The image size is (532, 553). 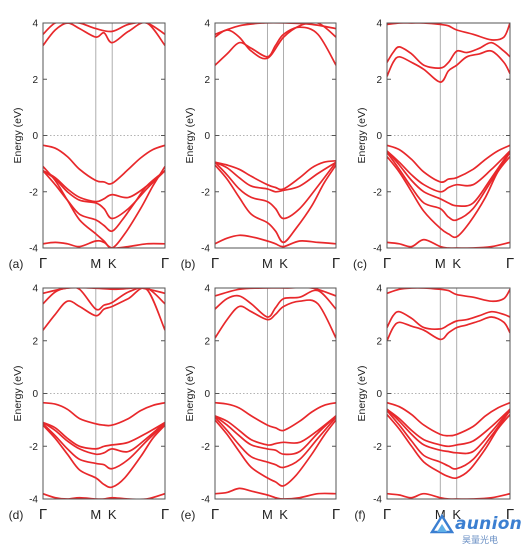 I want to click on watermark-brand: aunion, so click(x=489, y=524).